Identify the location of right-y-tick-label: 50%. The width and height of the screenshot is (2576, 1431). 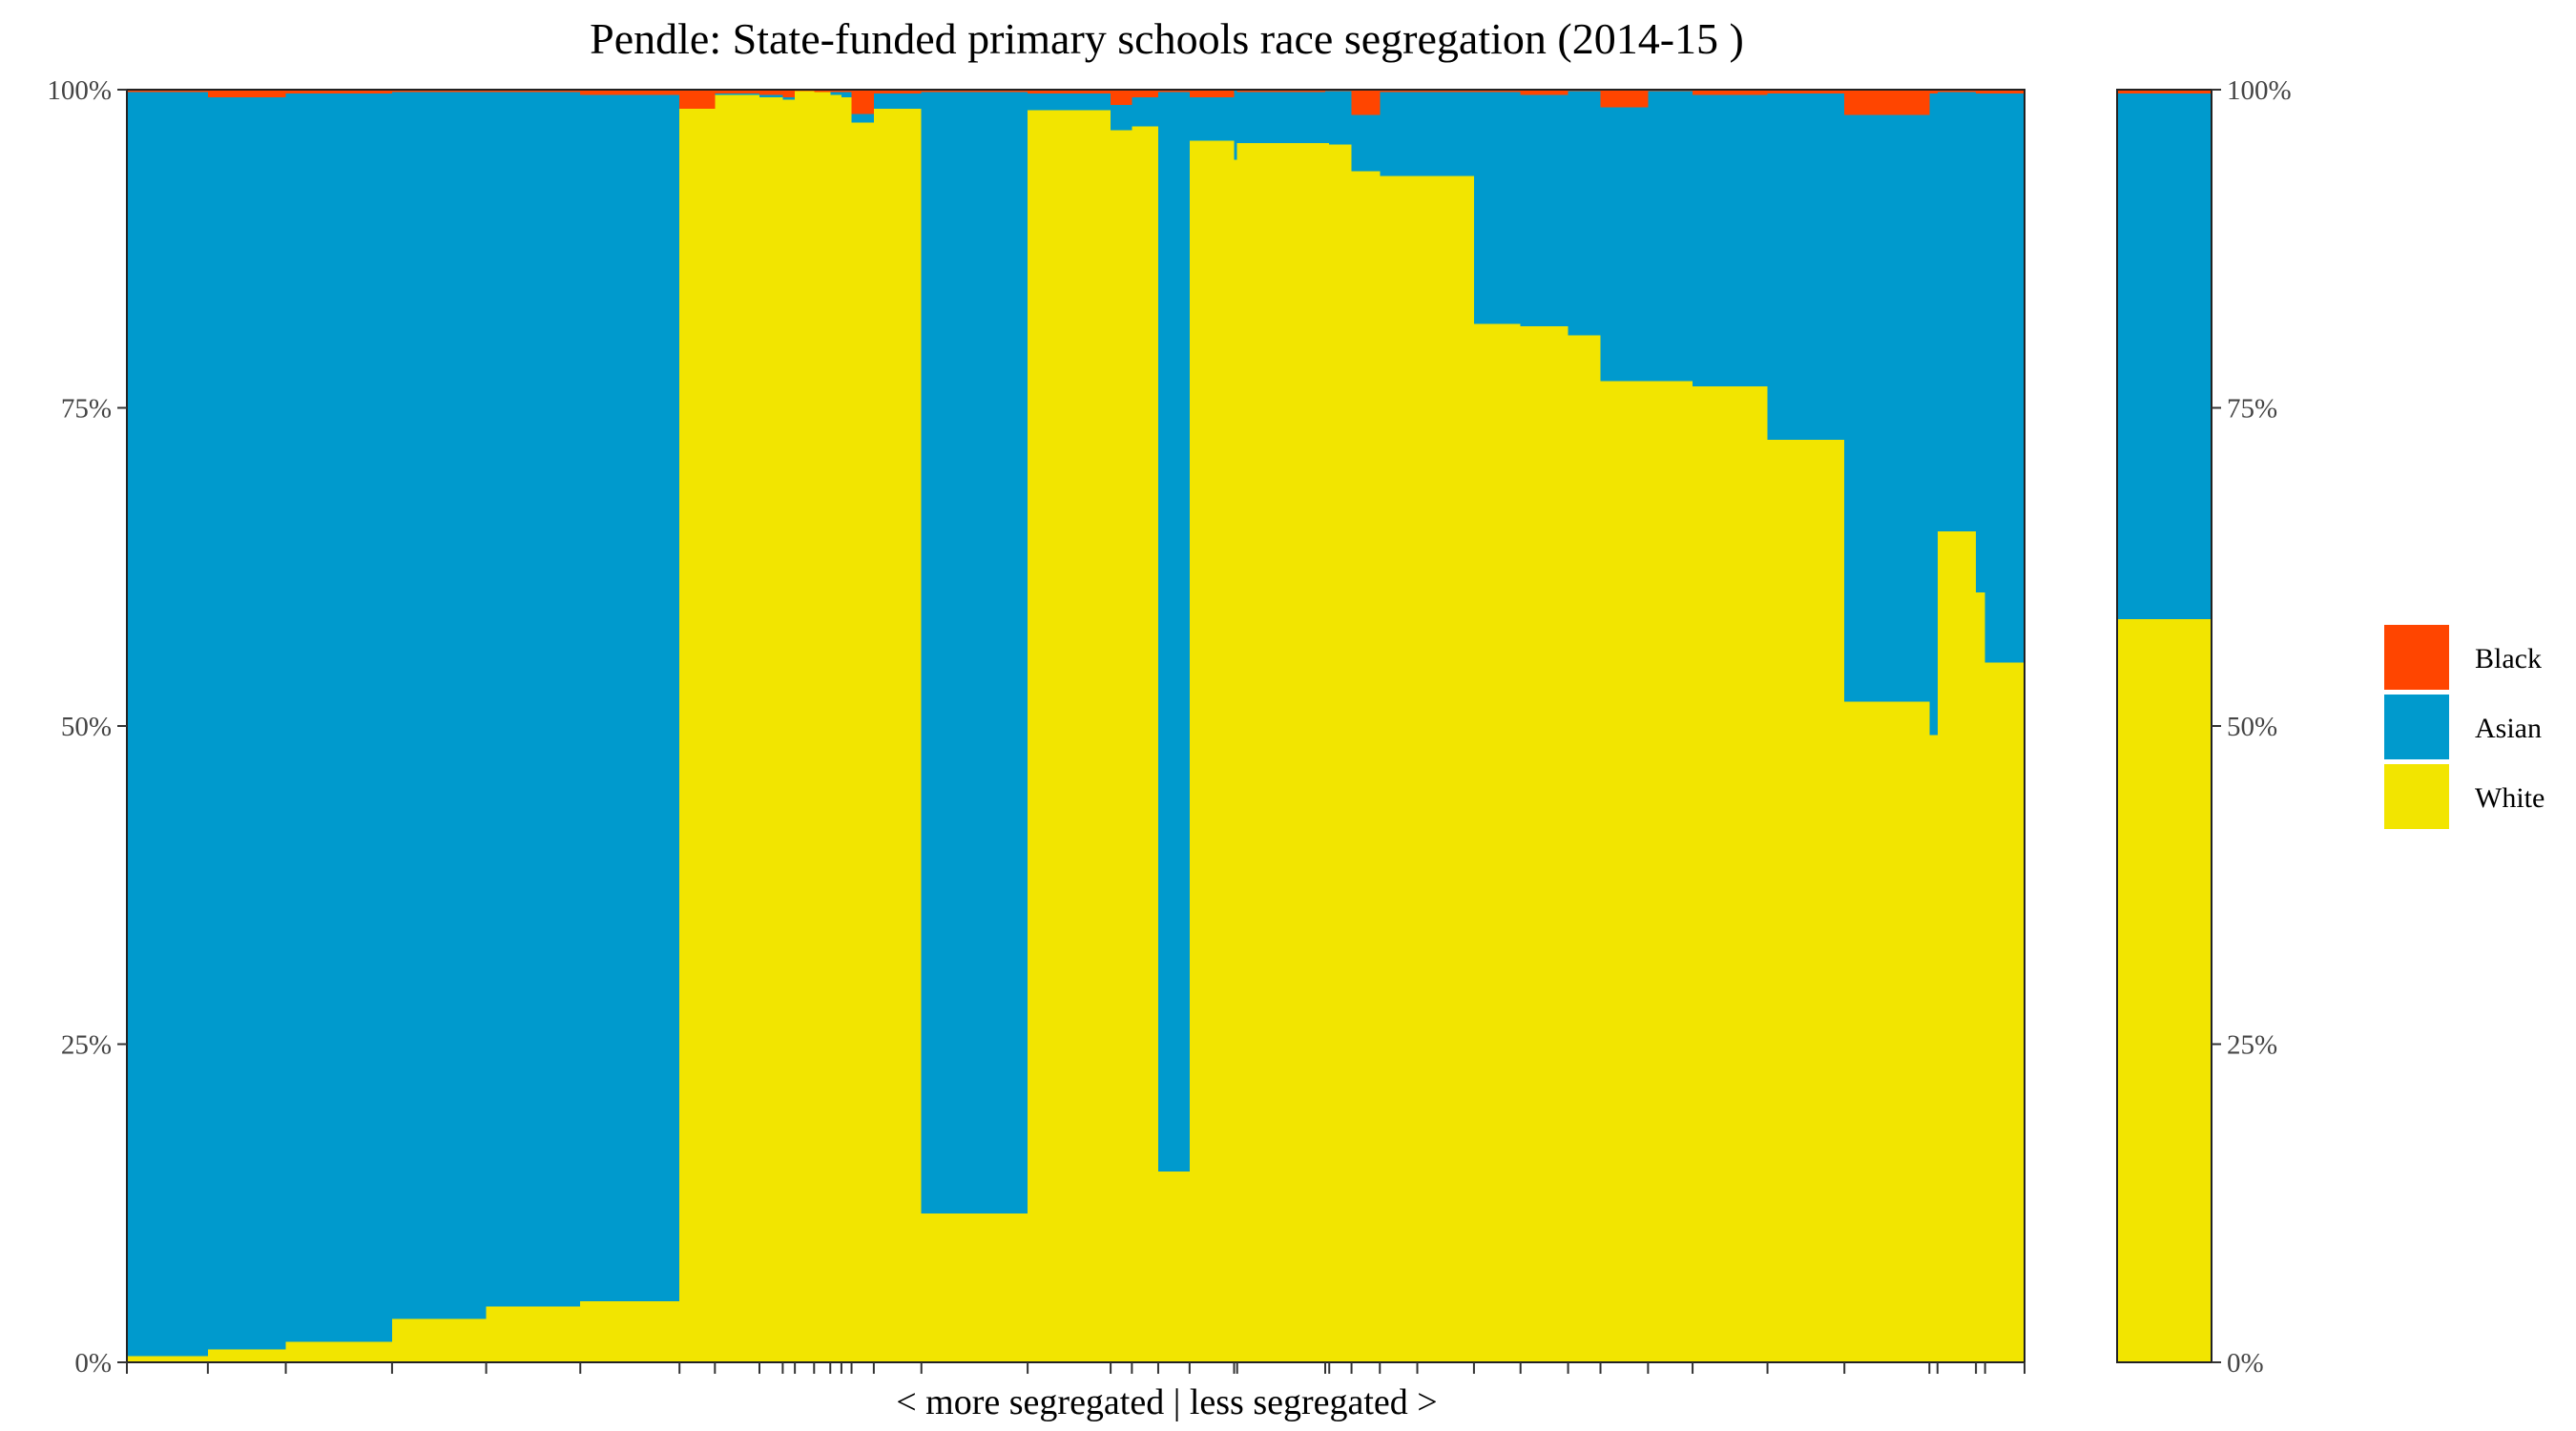
(2252, 727).